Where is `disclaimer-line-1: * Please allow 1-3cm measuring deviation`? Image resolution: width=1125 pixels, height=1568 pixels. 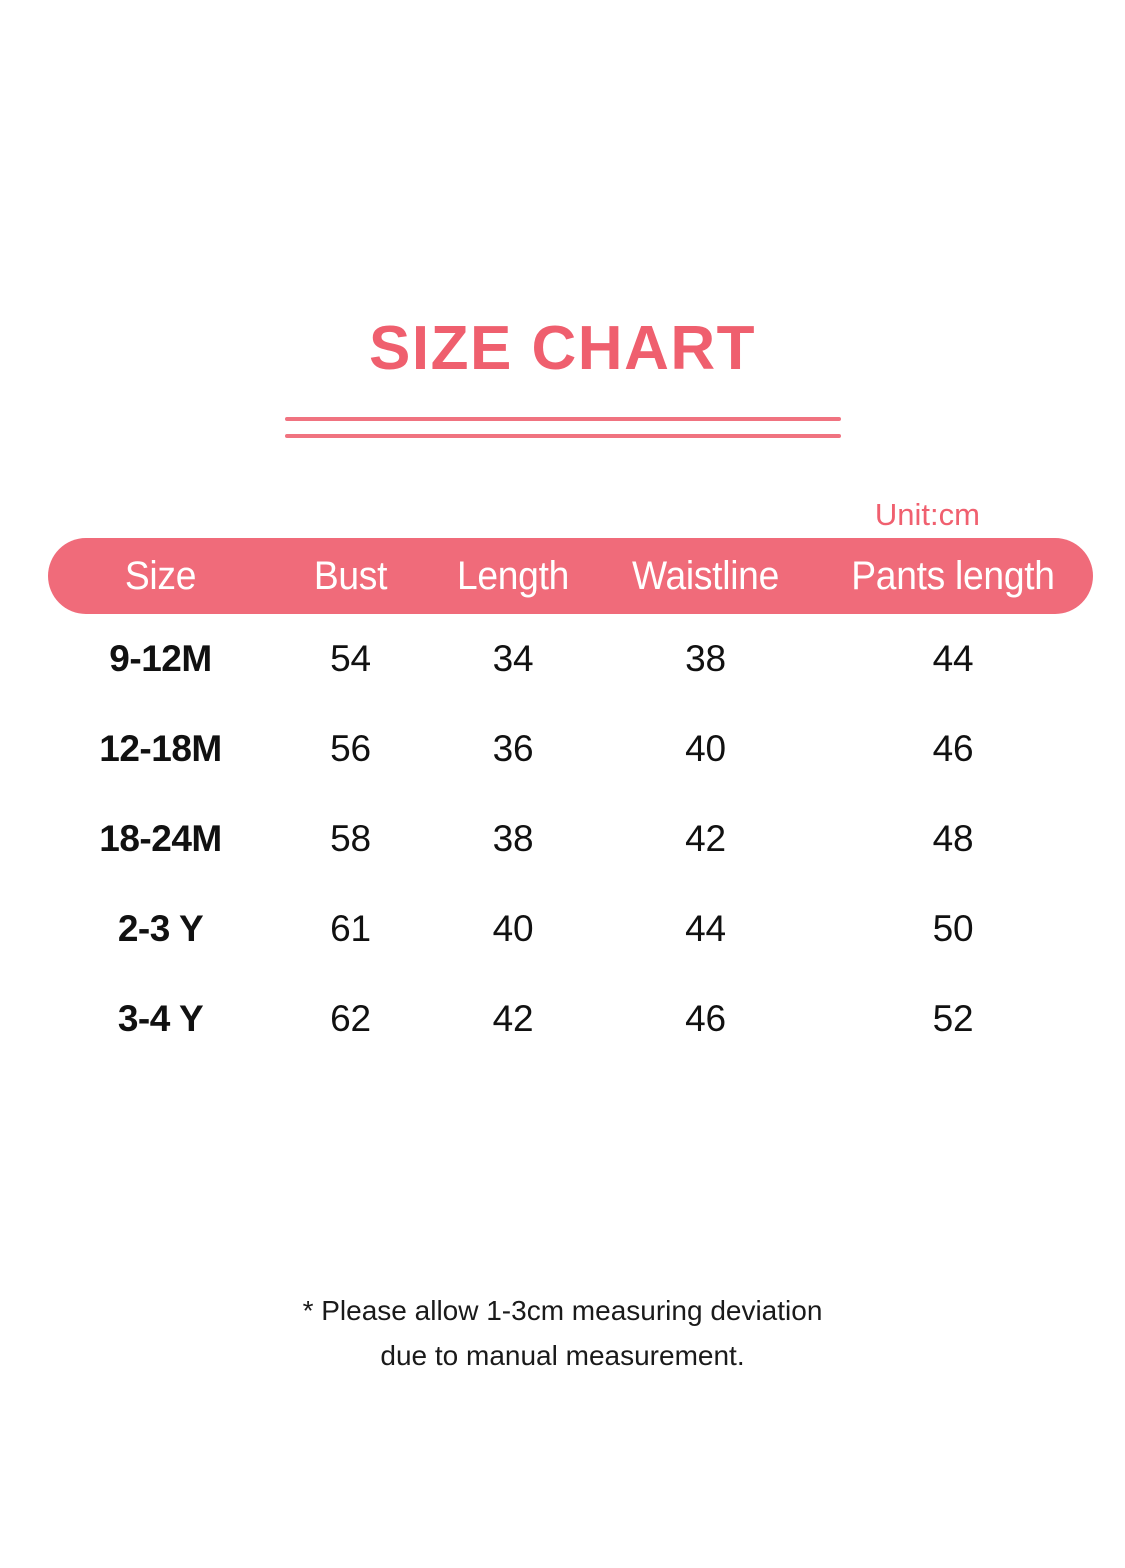 disclaimer-line-1: * Please allow 1-3cm measuring deviation is located at coordinates (562, 1310).